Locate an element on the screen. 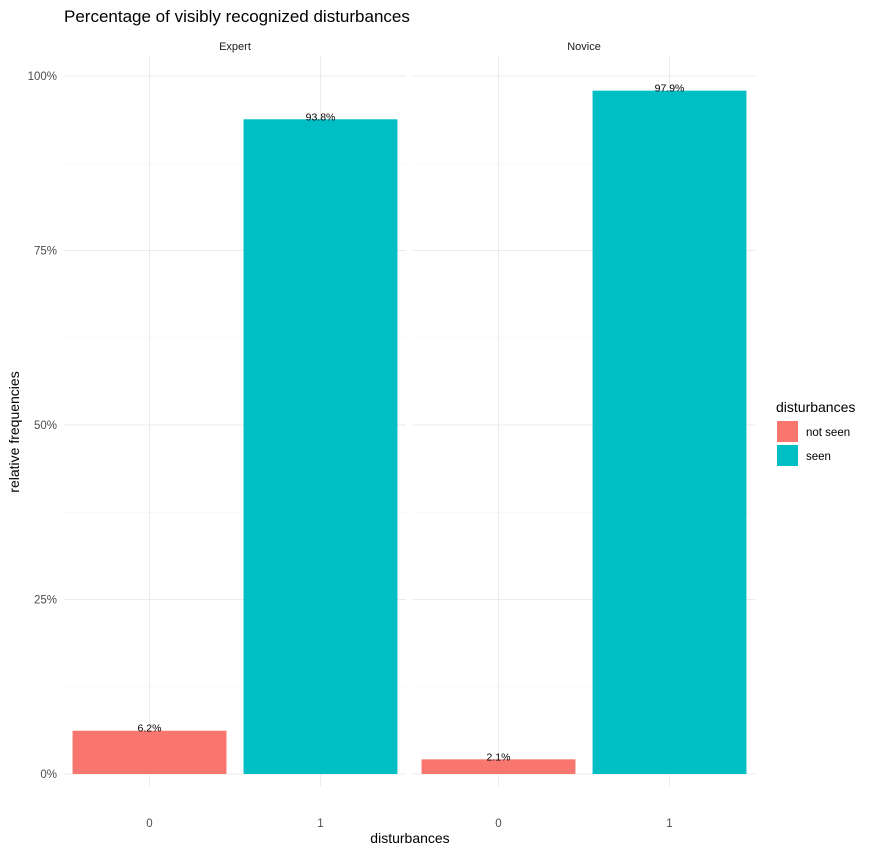 Image resolution: width=875 pixels, height=858 pixels. legend-key-not-seen is located at coordinates (787, 431).